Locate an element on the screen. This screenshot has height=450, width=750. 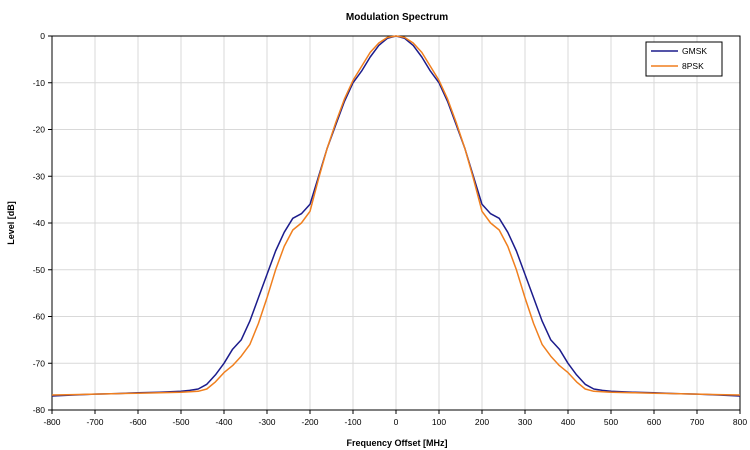
y-tick-label: -30 is located at coordinates (39, 176).